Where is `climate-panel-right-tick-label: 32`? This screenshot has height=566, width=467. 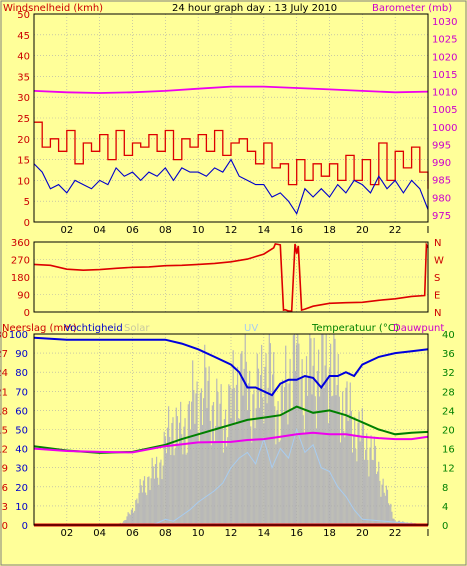 climate-panel-right-tick-label: 32 is located at coordinates (448, 373).